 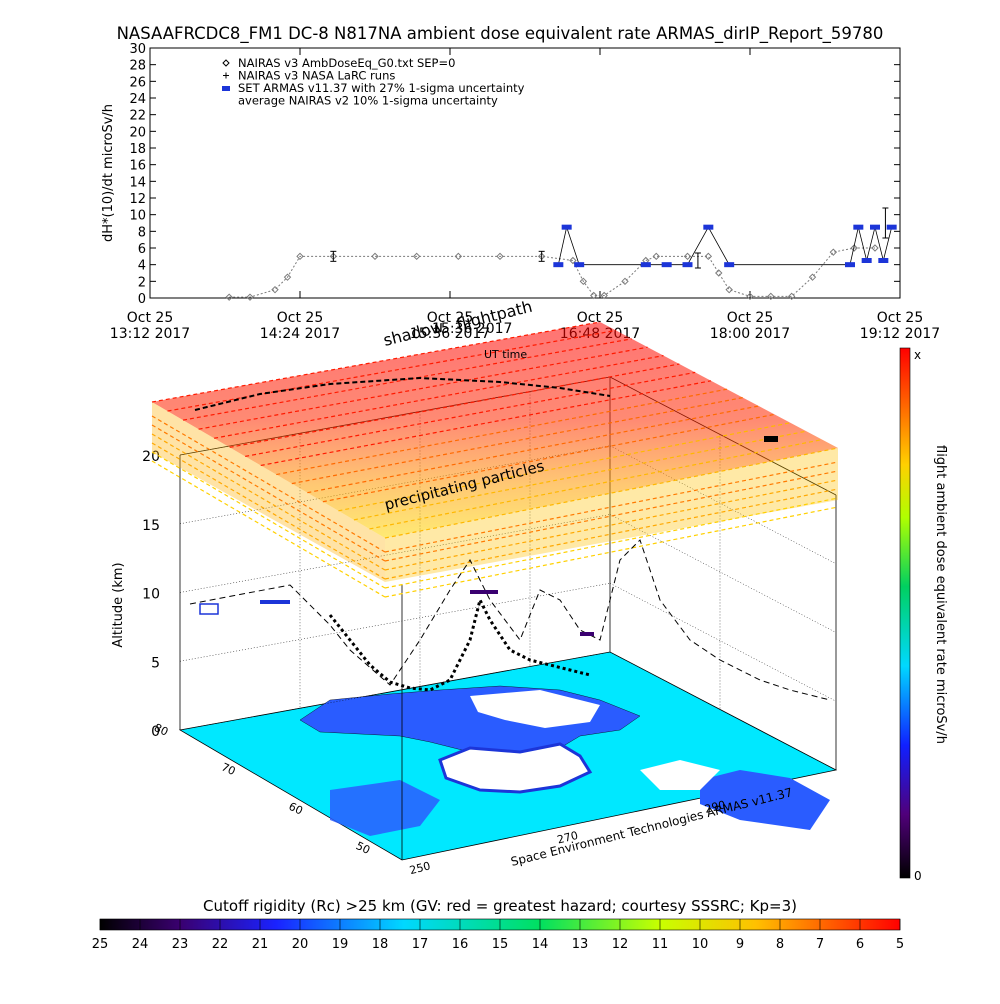 I want to click on top-x-tick-label-line2: 18:00 2017, so click(x=750, y=334).